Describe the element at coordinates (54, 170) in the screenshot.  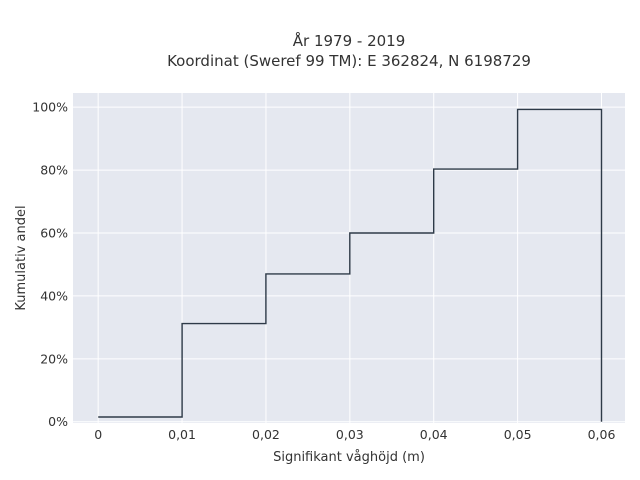
I see `y-tick-label: 80%` at that location.